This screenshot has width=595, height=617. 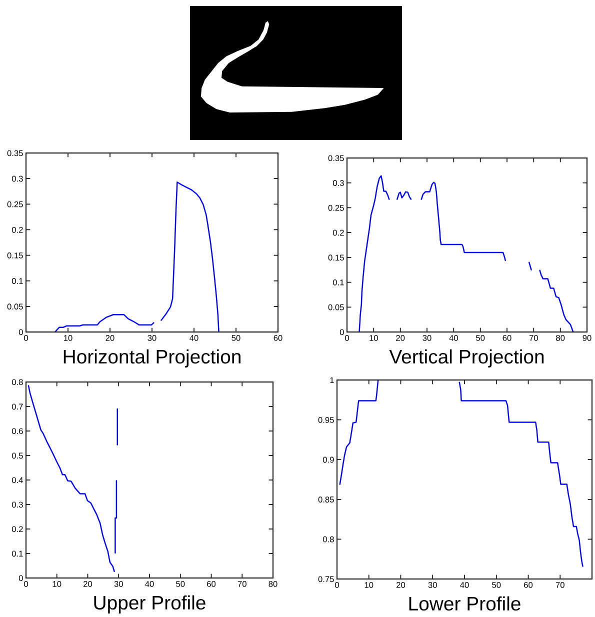 I want to click on text: Upper Profile, so click(x=150, y=604).